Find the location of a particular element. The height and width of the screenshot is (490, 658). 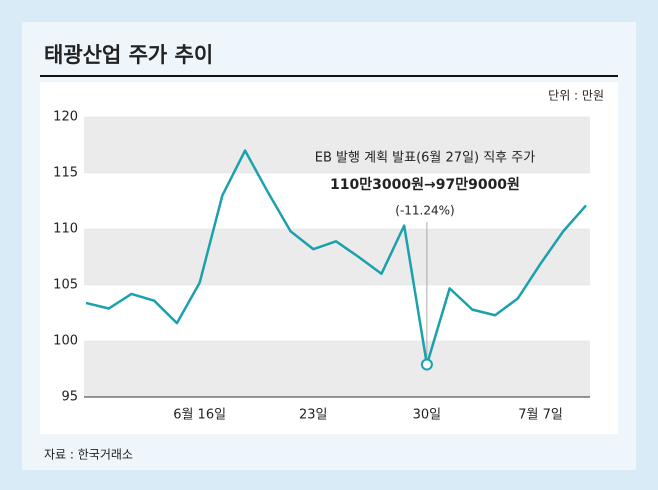

annotation: 110만3000원→97만9000원 is located at coordinates (425, 185).